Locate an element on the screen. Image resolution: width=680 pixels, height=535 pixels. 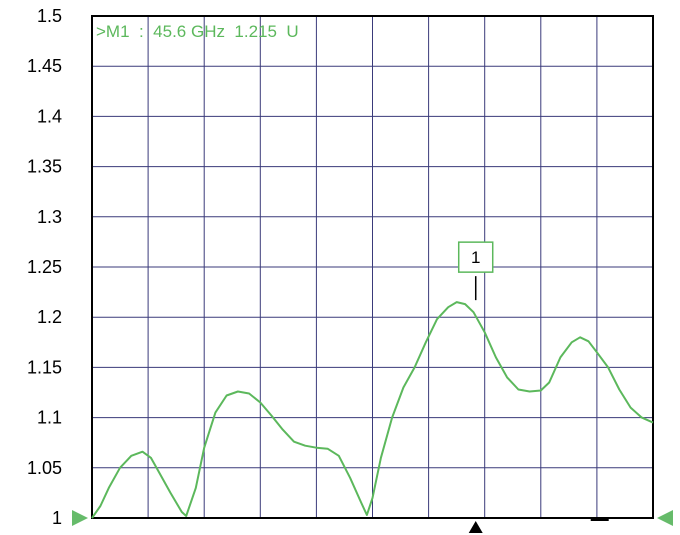
y-tick-label: 1.3 is located at coordinates (49, 217).